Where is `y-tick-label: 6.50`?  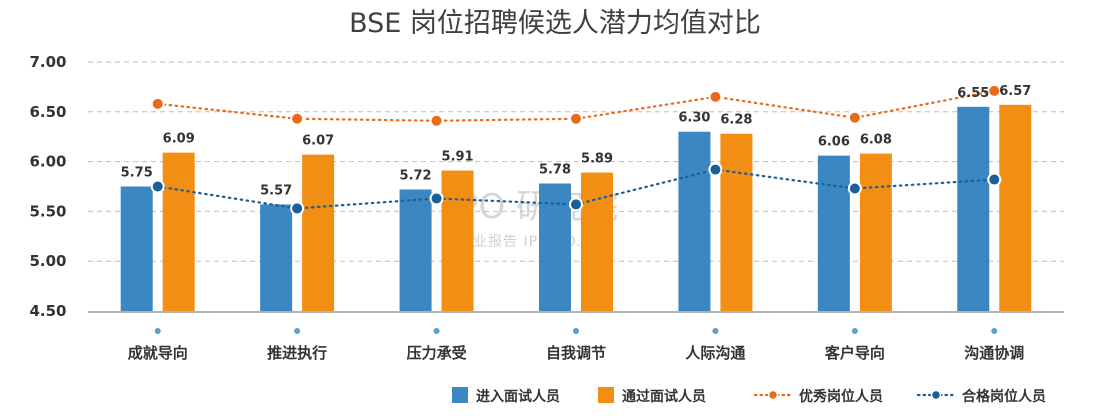
y-tick-label: 6.50 is located at coordinates (47, 112).